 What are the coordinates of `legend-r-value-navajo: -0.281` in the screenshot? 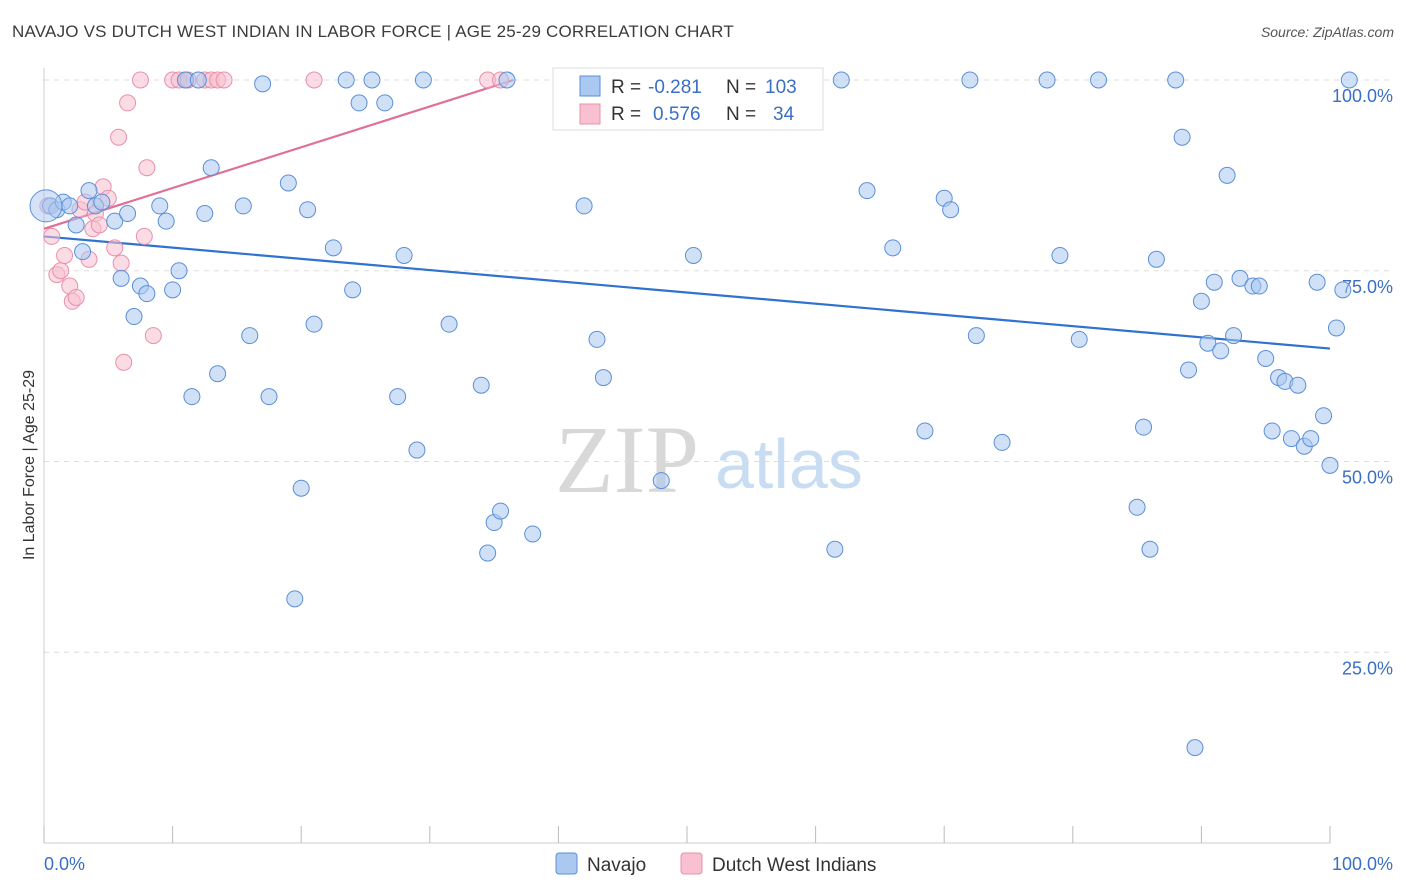 It's located at (675, 87).